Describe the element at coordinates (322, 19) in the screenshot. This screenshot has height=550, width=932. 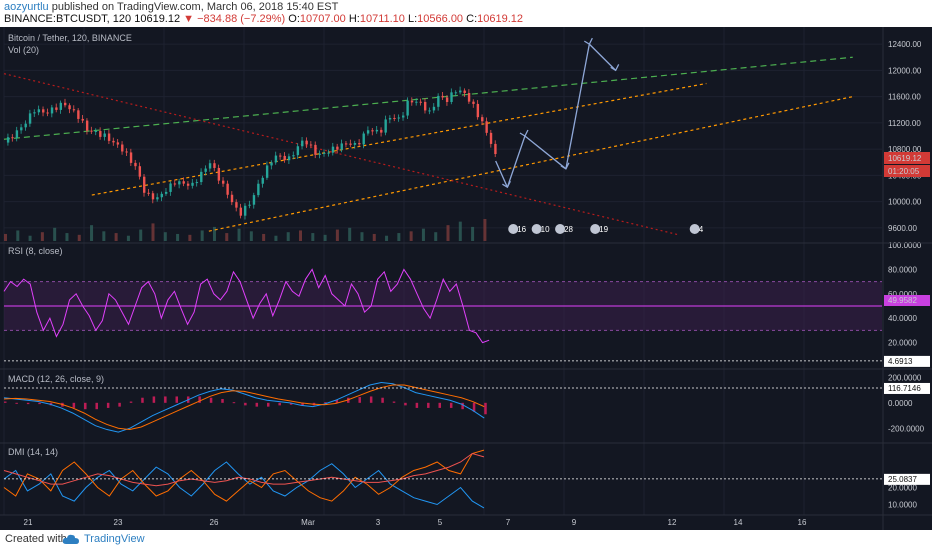
I see `open-value: 10707.00` at that location.